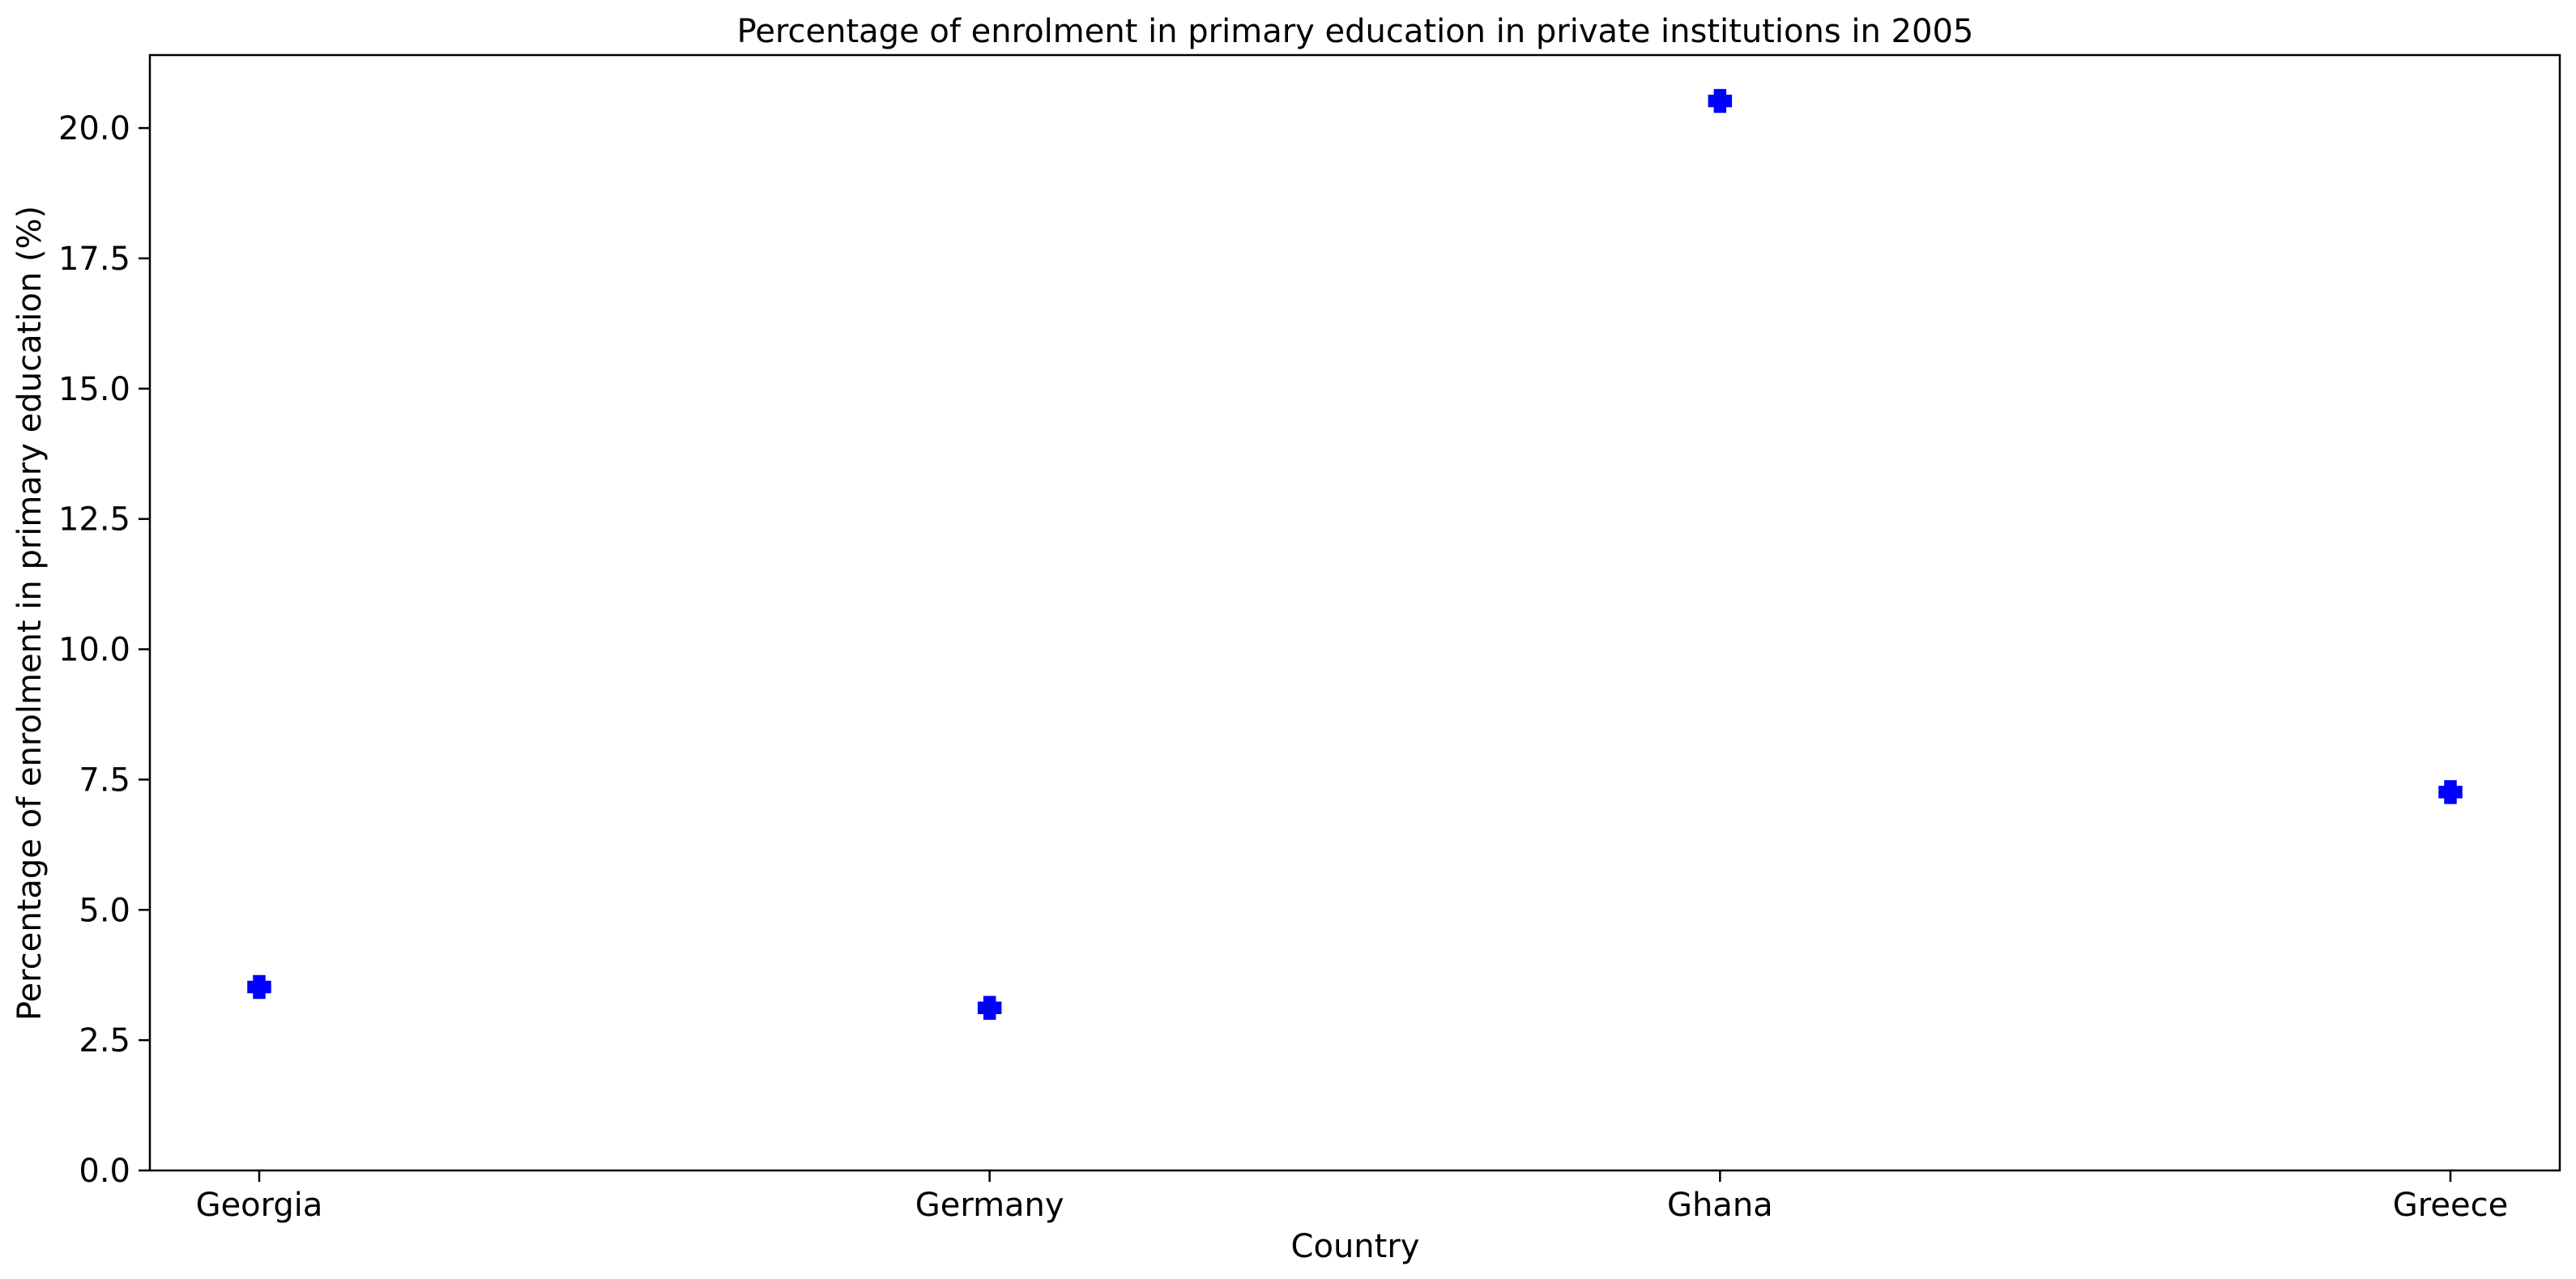 This screenshot has height=1279, width=2576. I want to click on y-tick-label: 5.0, so click(105, 910).